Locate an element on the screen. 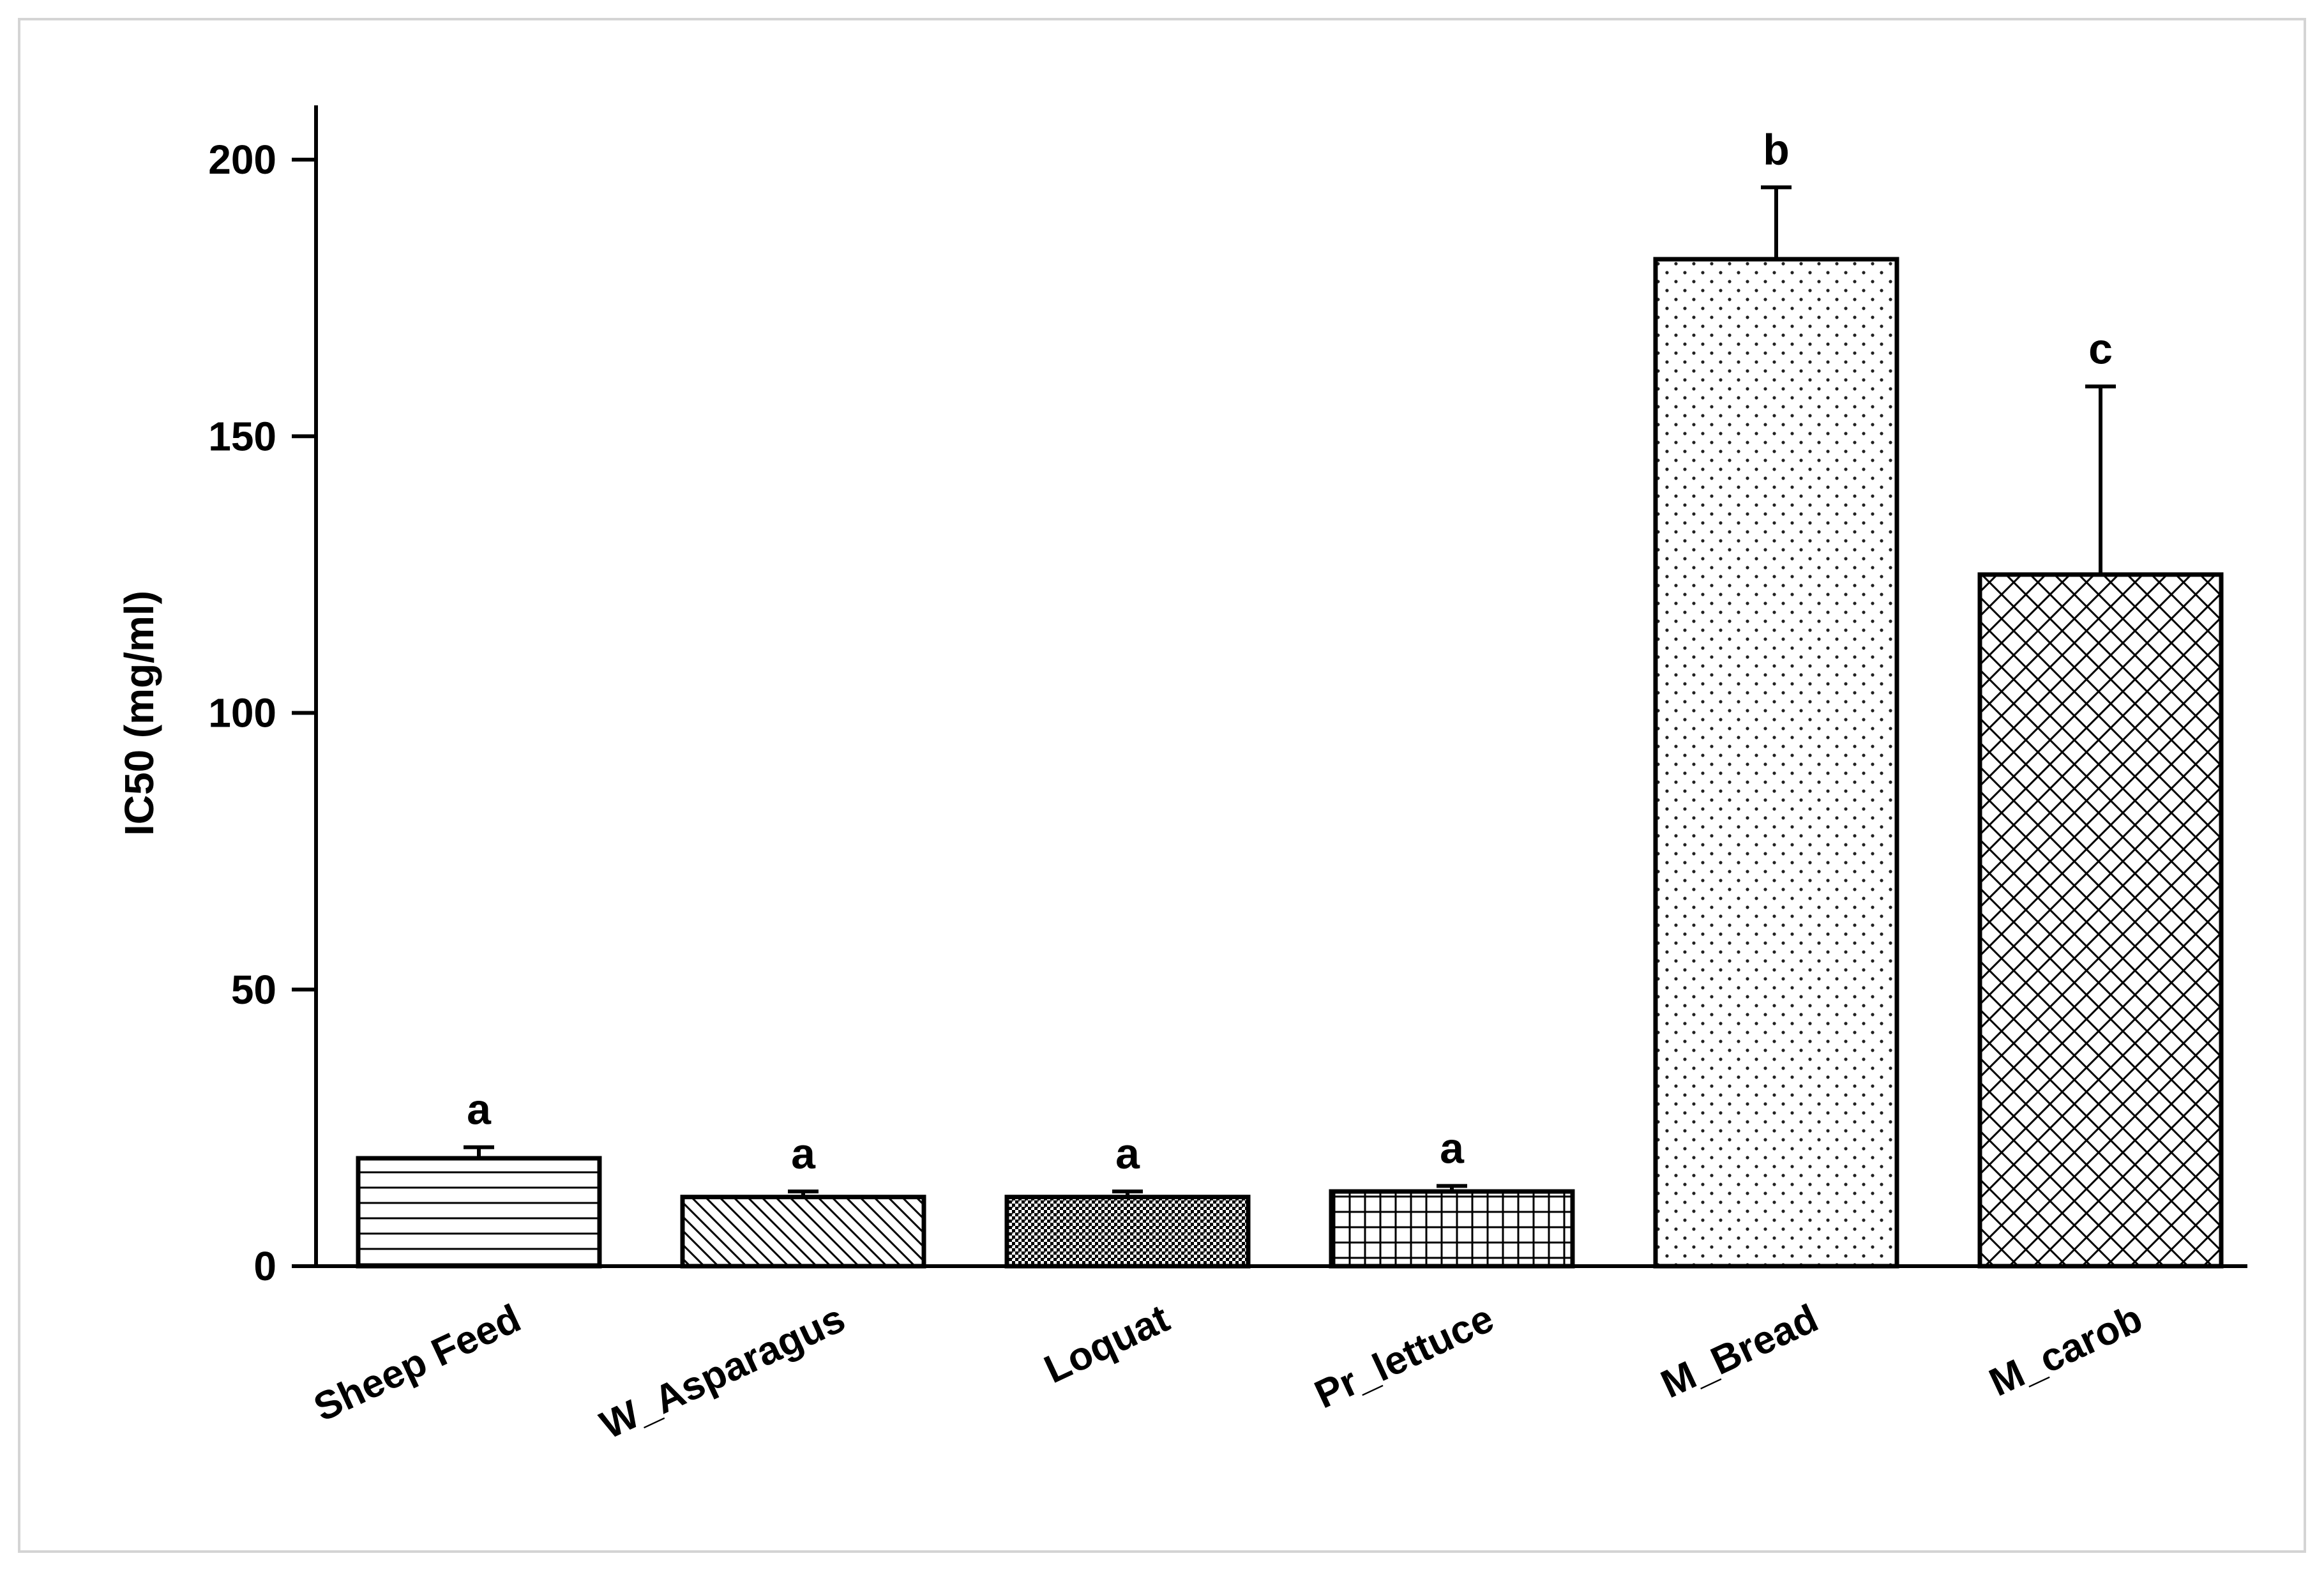 The image size is (2324, 1572). category-label: Sheep Feed is located at coordinates (417, 1363).